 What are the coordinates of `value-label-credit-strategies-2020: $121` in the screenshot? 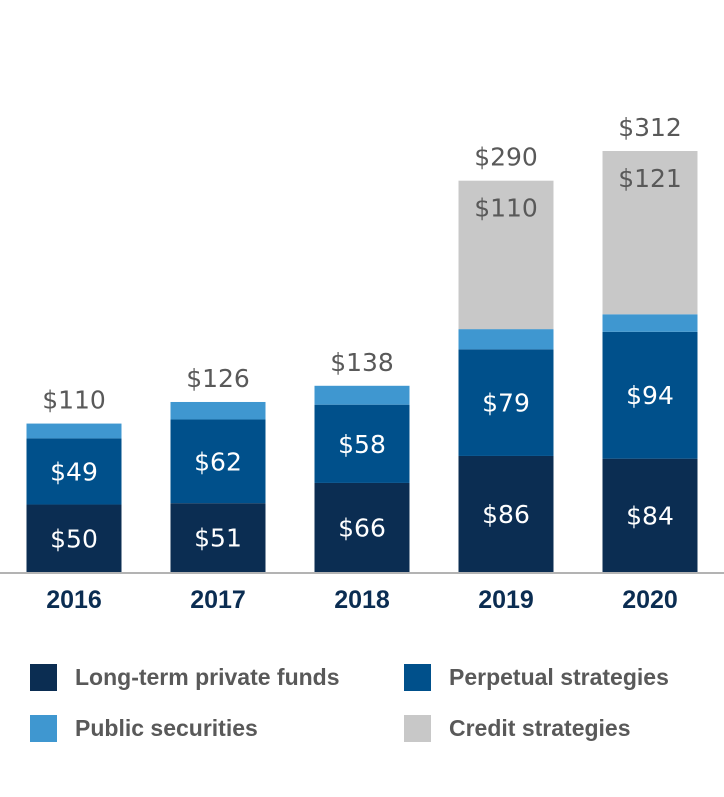 It's located at (650, 178).